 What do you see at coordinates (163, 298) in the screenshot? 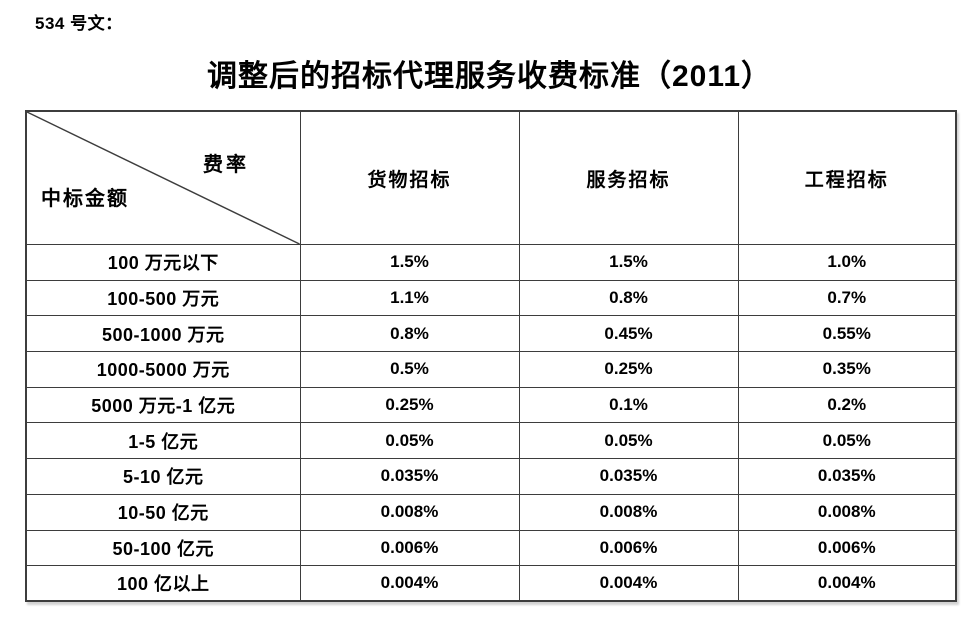
I see `row-label: 100-500 万元` at bounding box center [163, 298].